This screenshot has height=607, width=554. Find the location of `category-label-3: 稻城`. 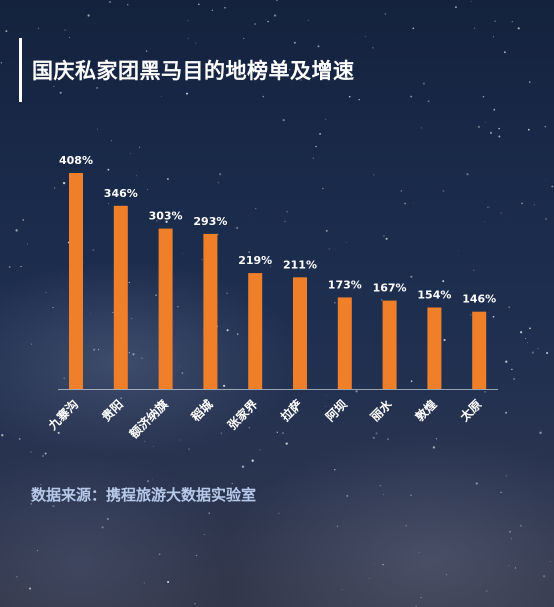

category-label-3: 稻城 is located at coordinates (202, 411).